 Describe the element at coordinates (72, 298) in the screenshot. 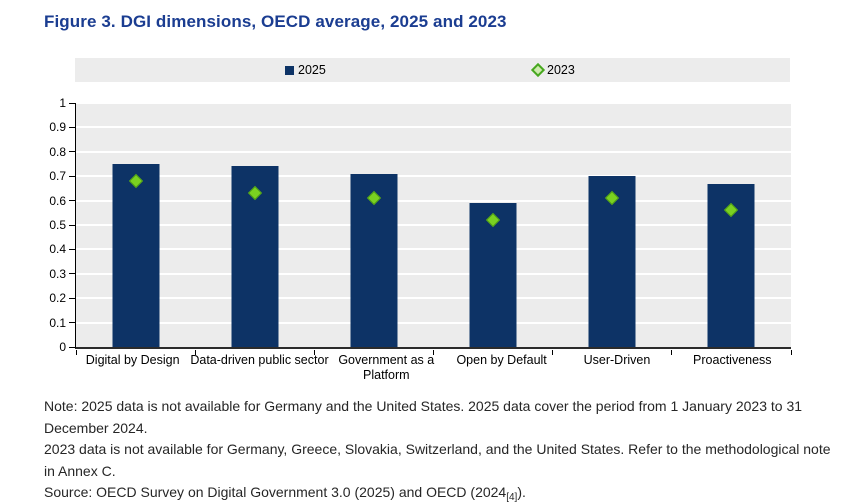

I see `y-tick-0.2` at that location.